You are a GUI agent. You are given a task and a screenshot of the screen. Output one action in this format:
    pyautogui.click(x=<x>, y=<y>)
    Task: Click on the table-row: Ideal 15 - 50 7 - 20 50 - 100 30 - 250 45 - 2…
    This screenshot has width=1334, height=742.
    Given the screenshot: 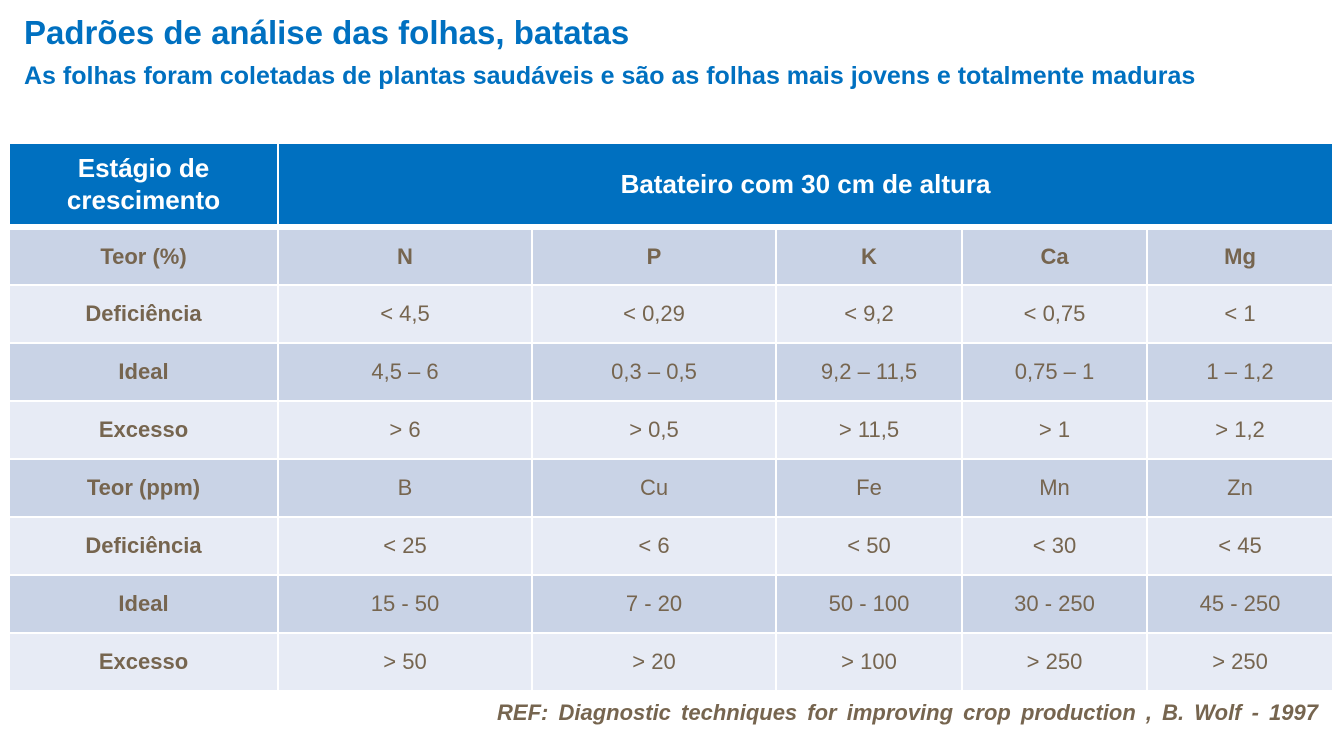 What is the action you would take?
    pyautogui.click(x=671, y=604)
    